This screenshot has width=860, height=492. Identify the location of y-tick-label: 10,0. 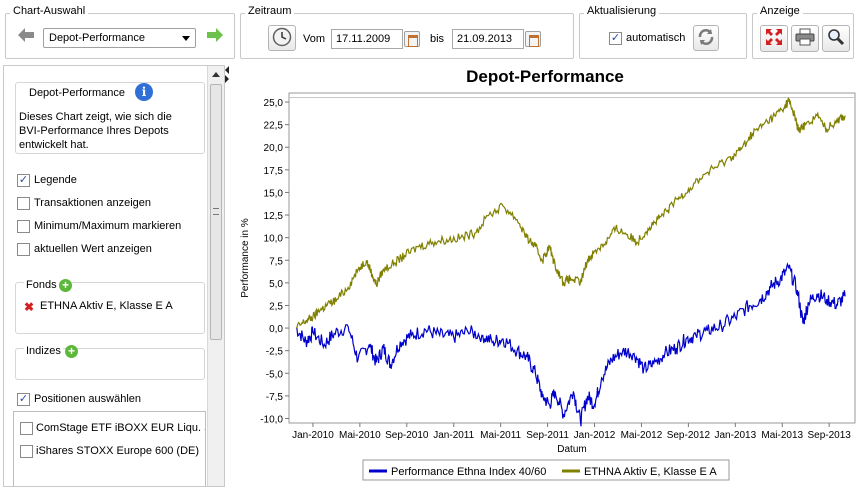
(274, 239).